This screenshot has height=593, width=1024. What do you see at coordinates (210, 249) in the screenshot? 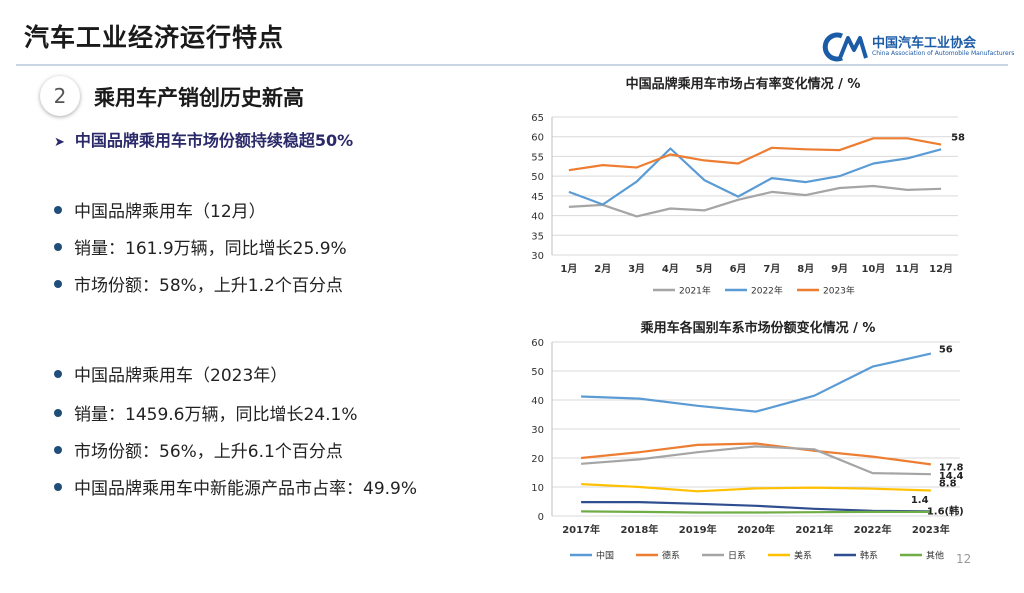
I see `bullet-text: 销量：161.9万辆，同比增长25.9%` at bounding box center [210, 249].